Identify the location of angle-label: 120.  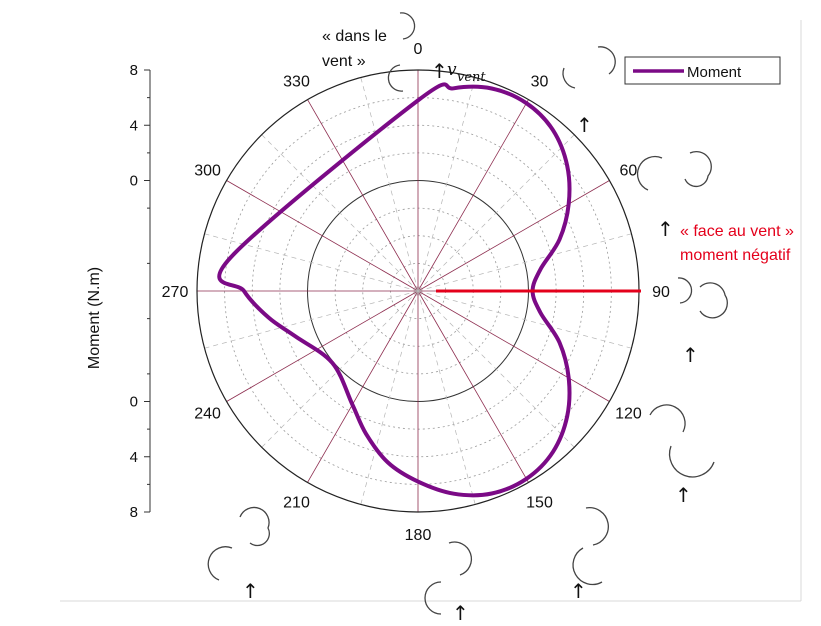
(628, 414).